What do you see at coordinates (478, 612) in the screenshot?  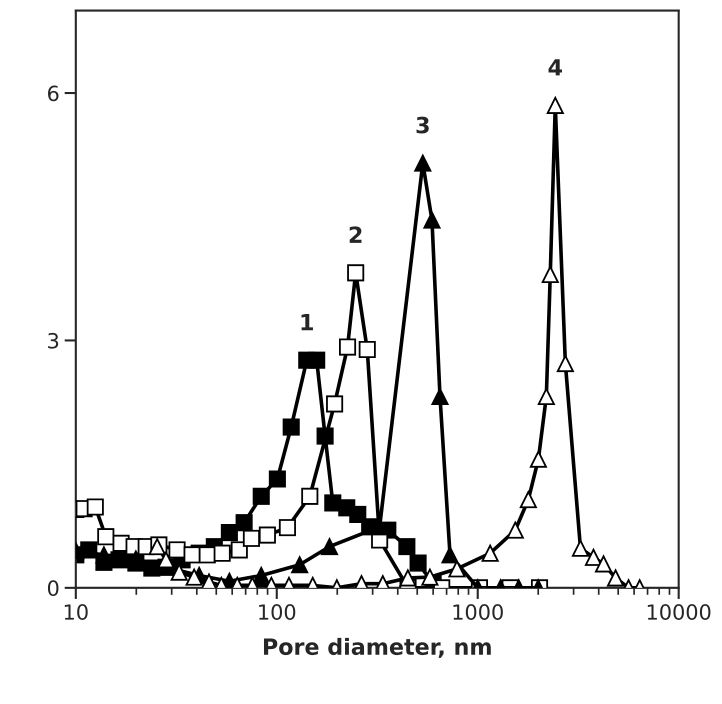 I see `x-tick-label: 1000` at bounding box center [478, 612].